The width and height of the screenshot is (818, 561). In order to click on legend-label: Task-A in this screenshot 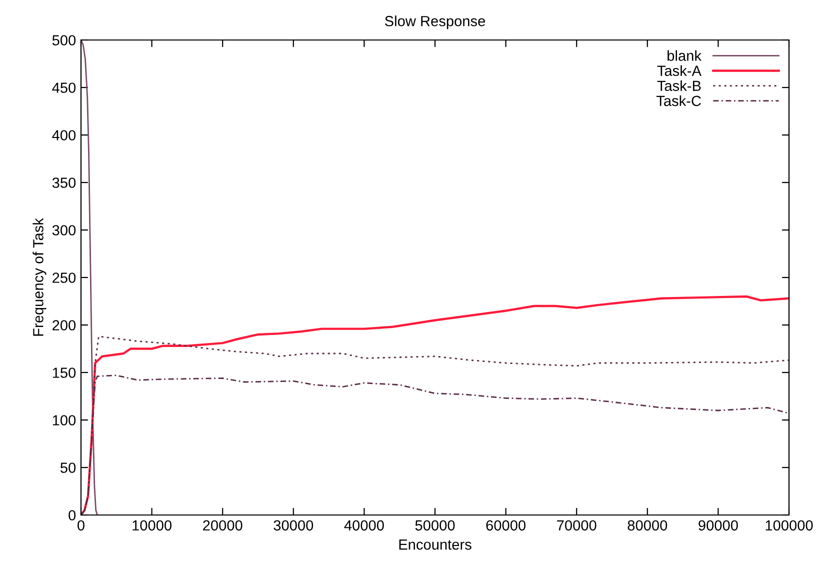, I will do `click(679, 70)`.